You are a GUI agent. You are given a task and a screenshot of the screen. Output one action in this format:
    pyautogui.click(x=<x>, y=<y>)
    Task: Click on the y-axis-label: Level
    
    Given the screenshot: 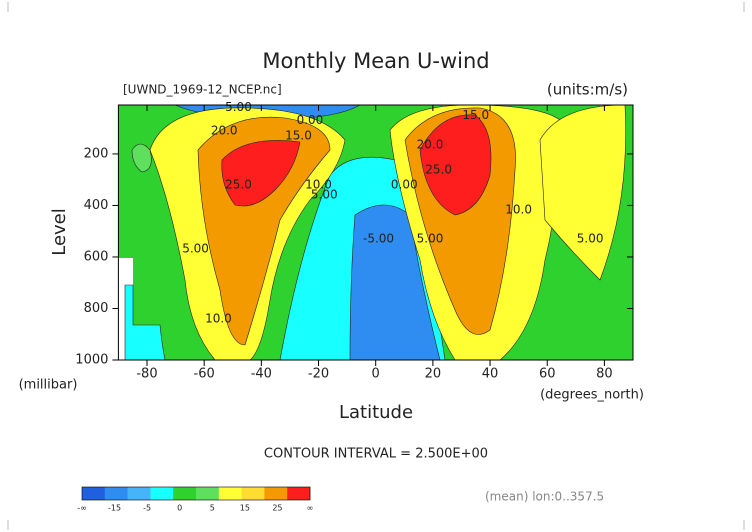 What is the action you would take?
    pyautogui.click(x=59, y=232)
    